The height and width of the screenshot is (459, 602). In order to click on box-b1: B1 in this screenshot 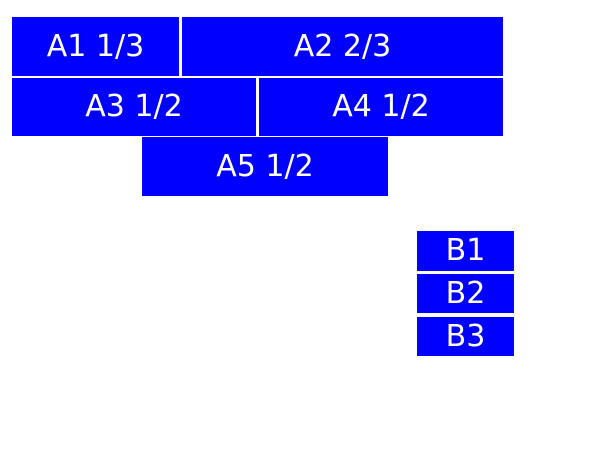, I will do `click(465, 251)`.